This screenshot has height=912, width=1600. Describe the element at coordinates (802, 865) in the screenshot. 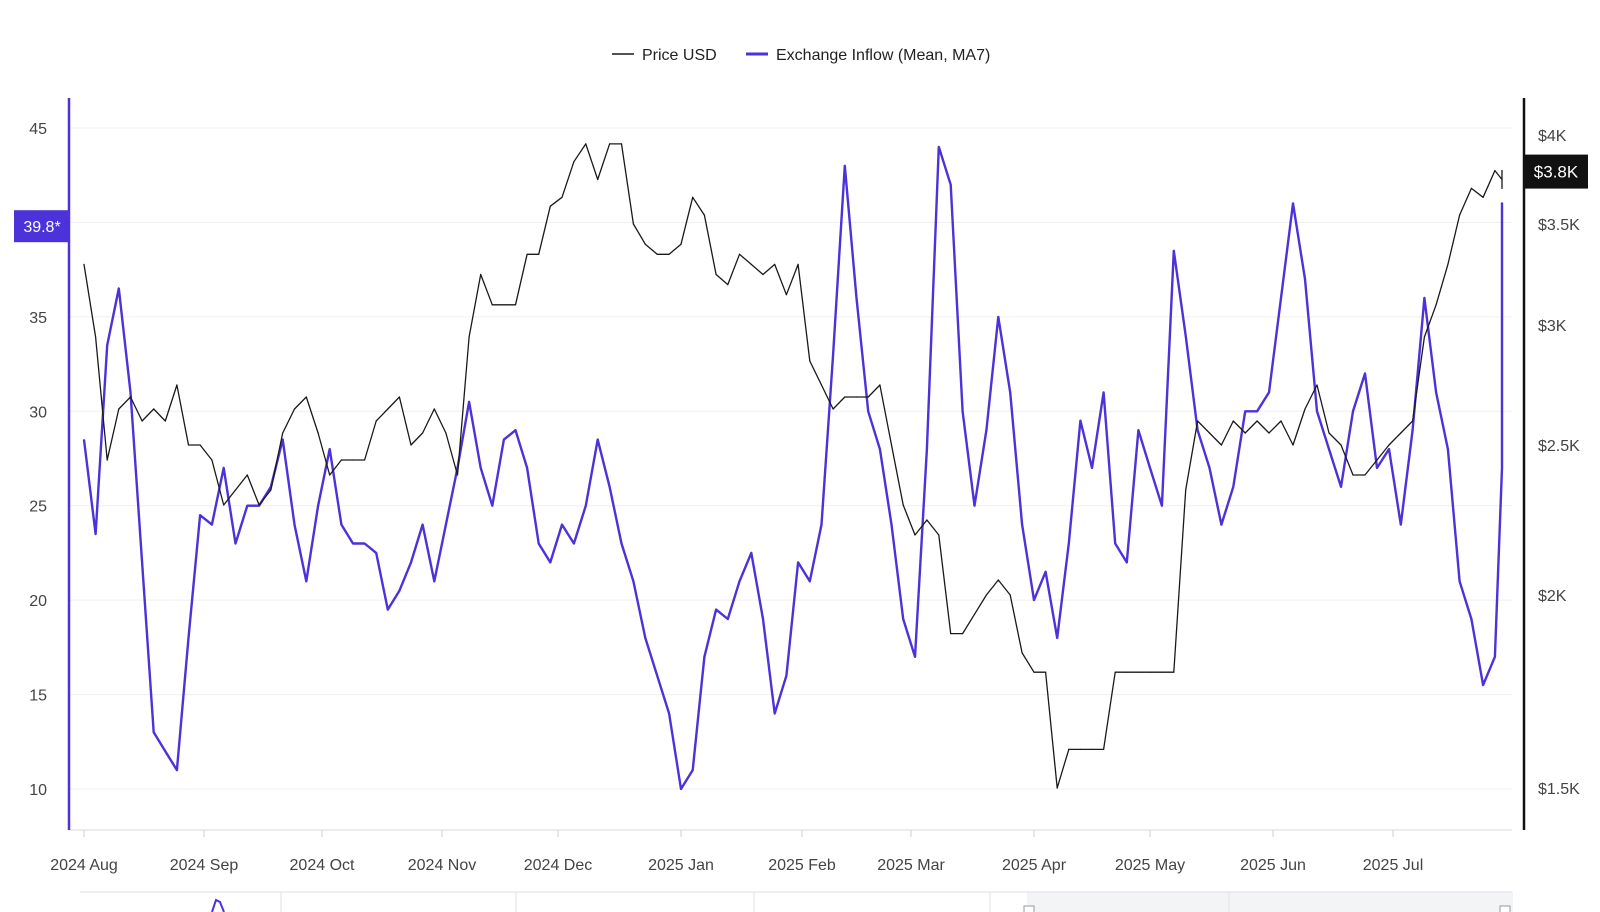

I see `x-axis-tick-label: 2025 Feb` at that location.